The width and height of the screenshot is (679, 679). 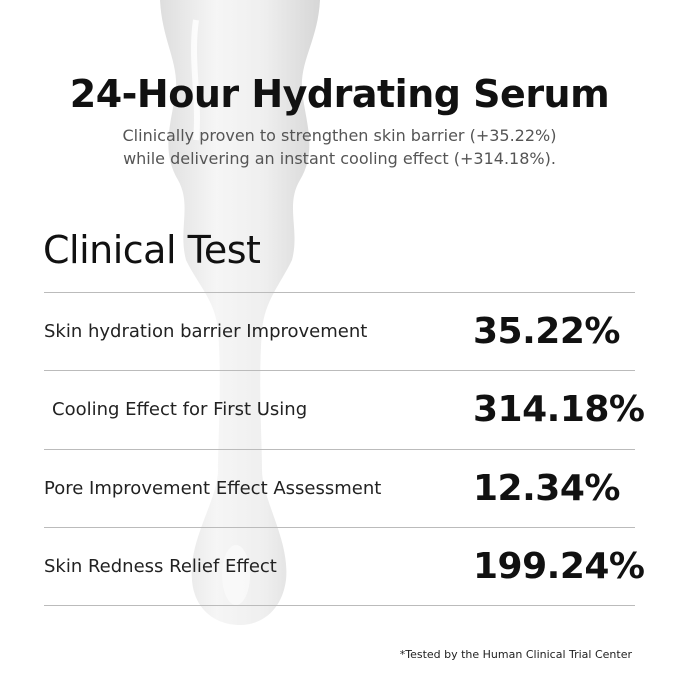 I want to click on result-label: Pore Improvement Effect Assessment, so click(x=213, y=488).